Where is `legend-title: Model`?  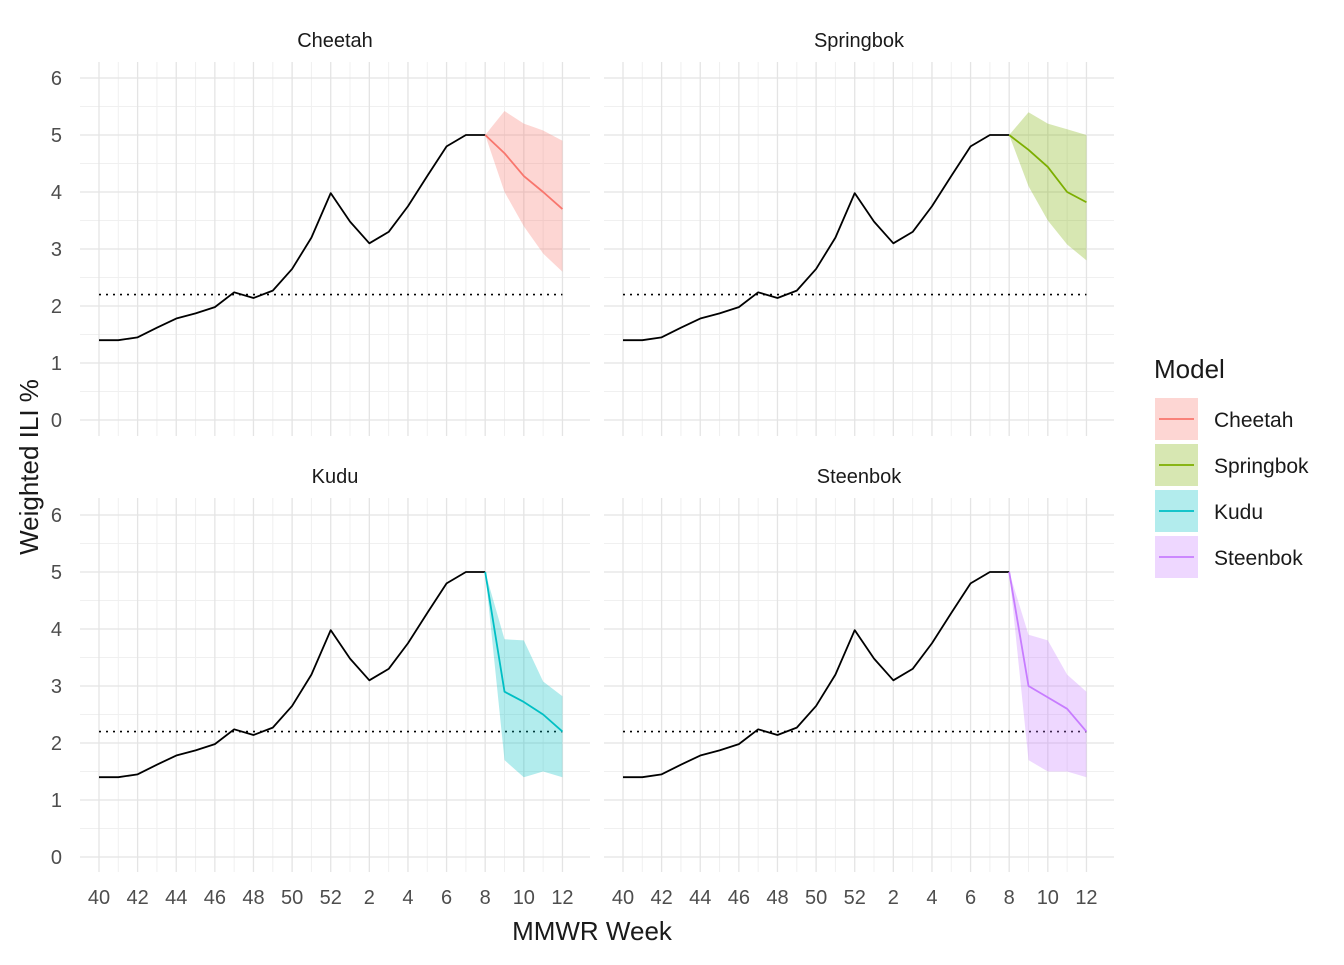 legend-title: Model is located at coordinates (1189, 369).